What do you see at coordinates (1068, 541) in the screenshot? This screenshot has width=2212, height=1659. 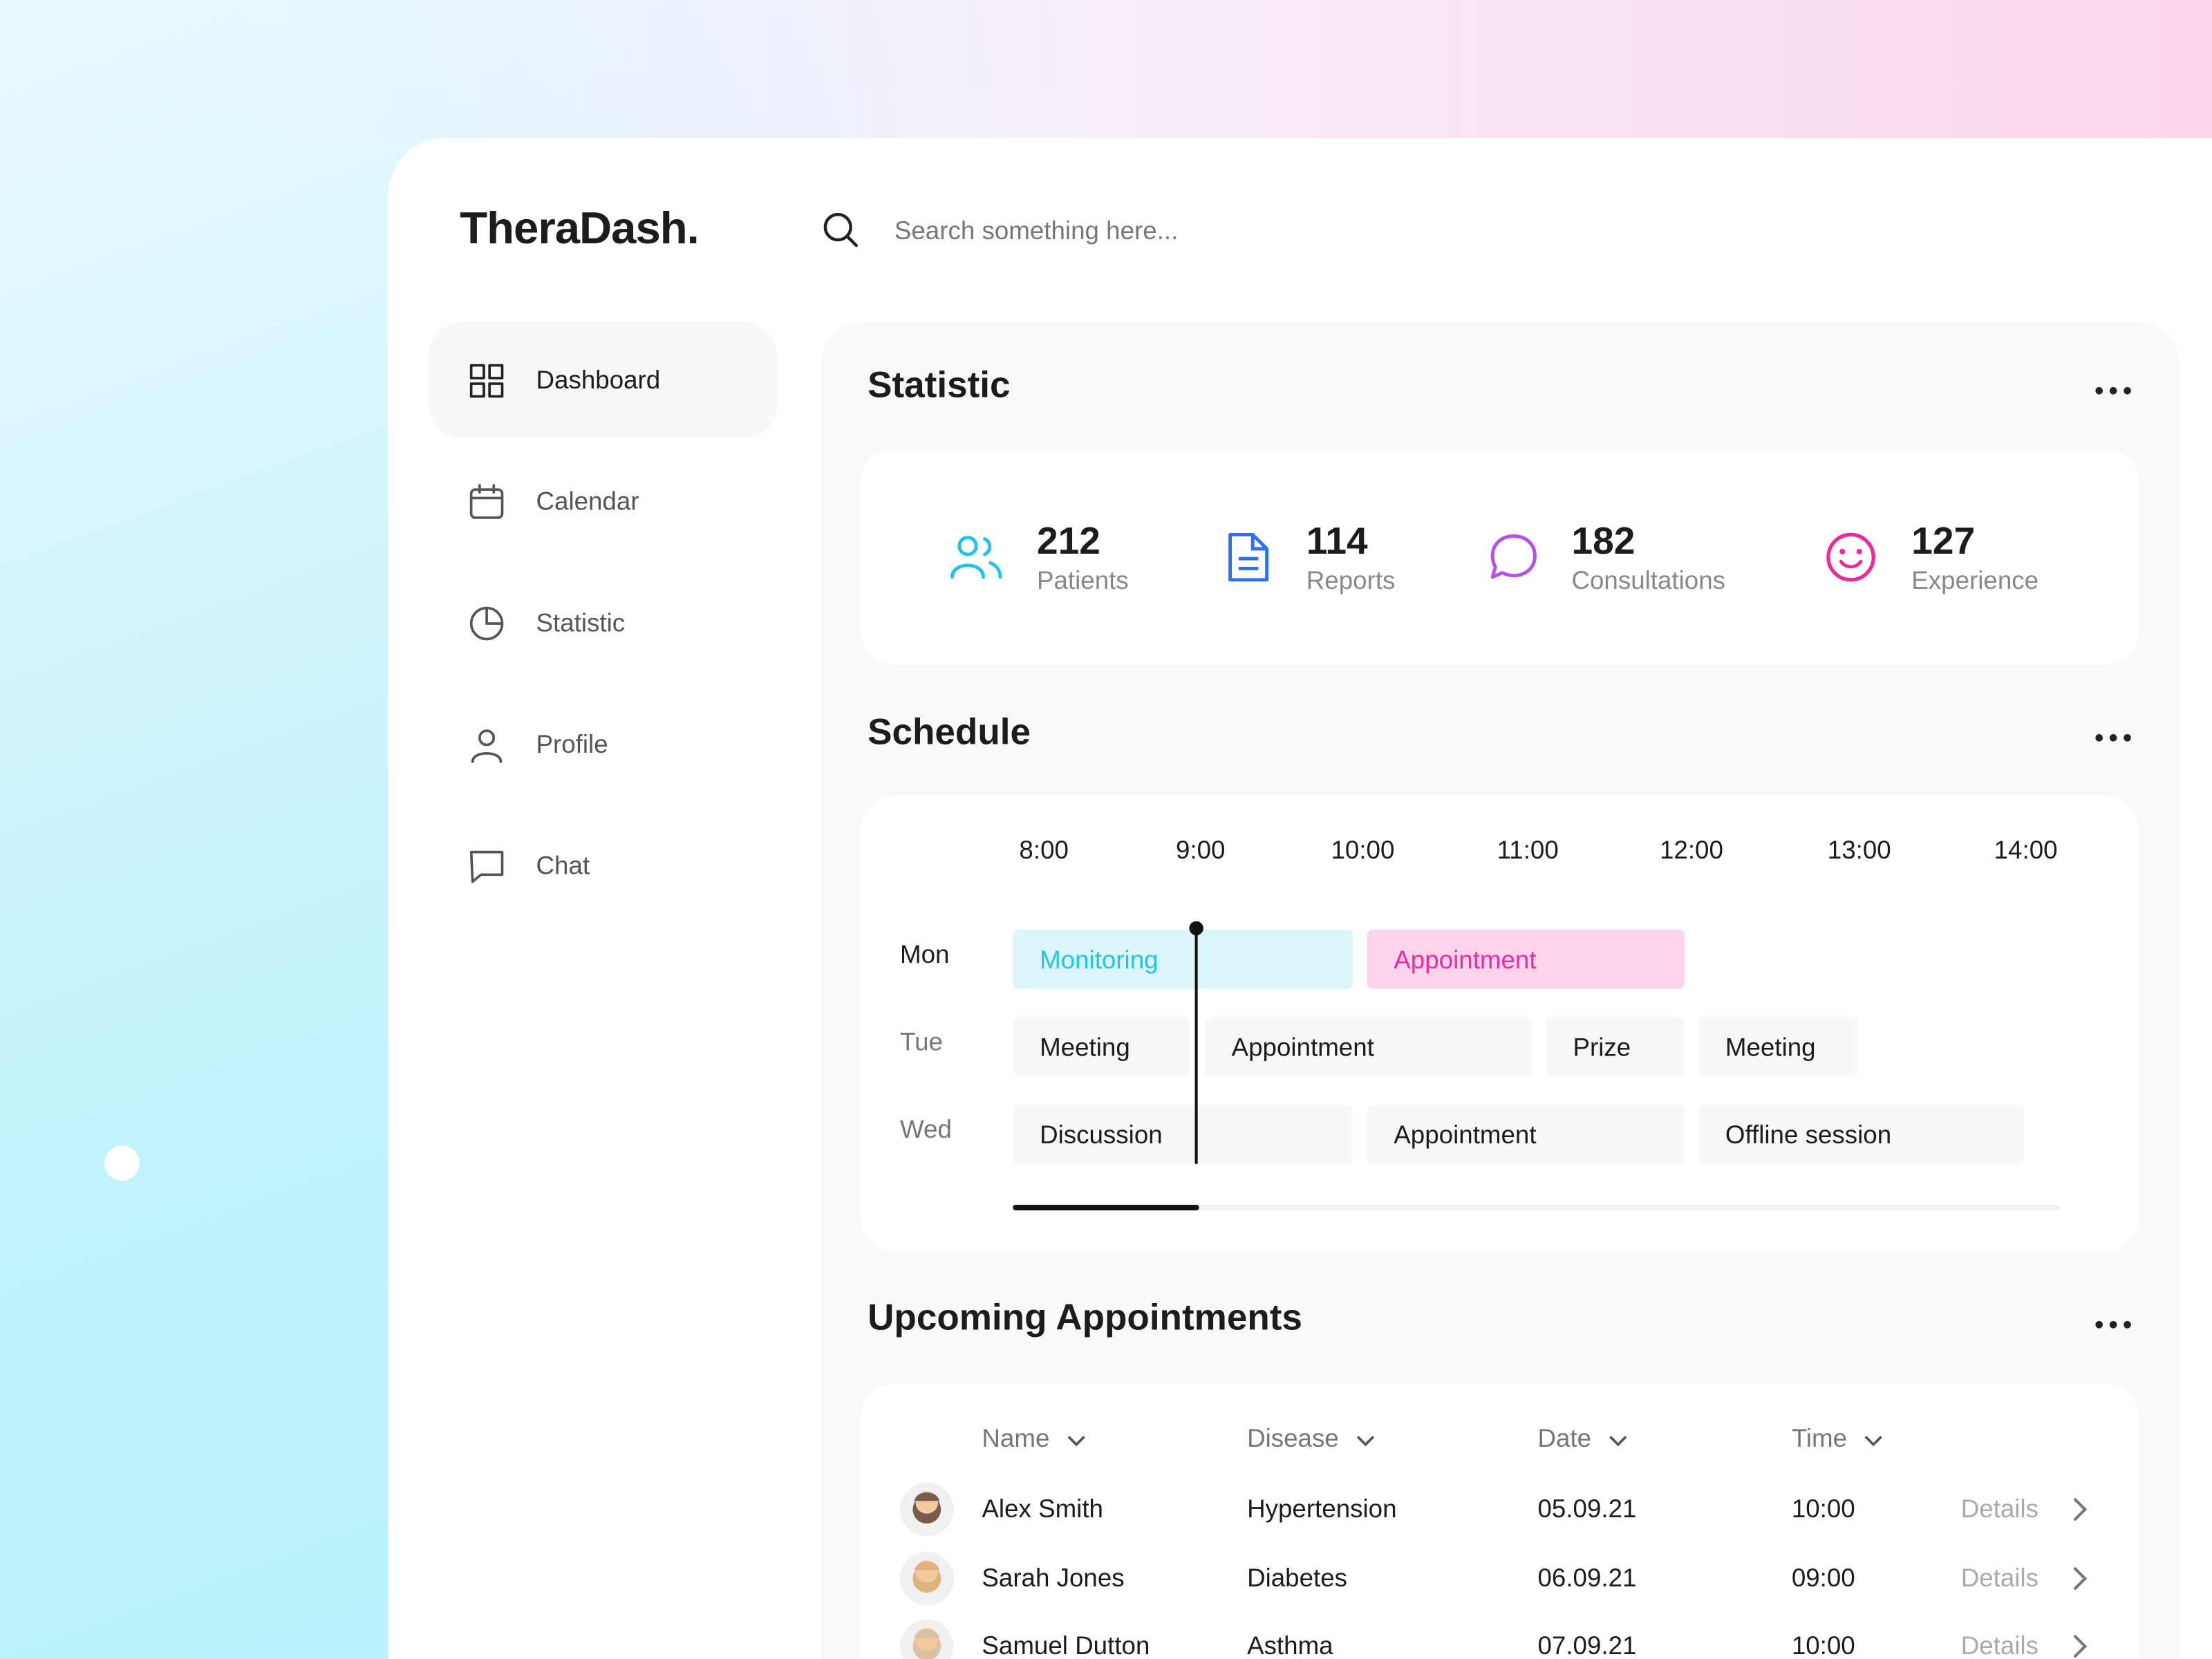 I see `stat-value: 212` at bounding box center [1068, 541].